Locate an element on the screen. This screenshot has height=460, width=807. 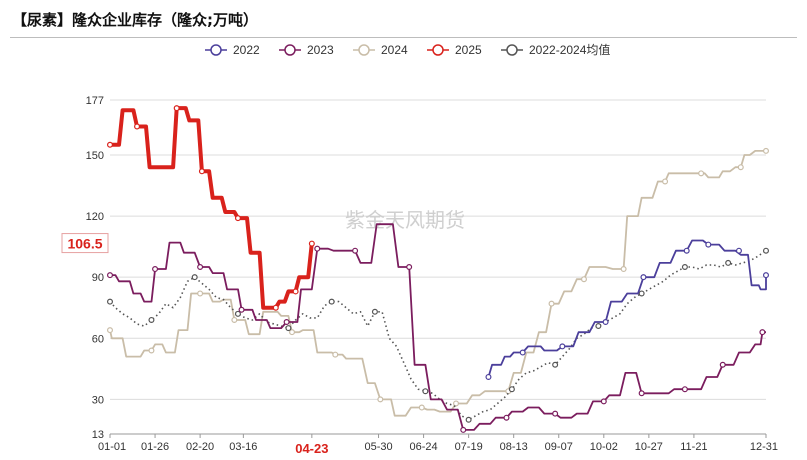
x-tick-label: 09-07 is located at coordinates (559, 447).